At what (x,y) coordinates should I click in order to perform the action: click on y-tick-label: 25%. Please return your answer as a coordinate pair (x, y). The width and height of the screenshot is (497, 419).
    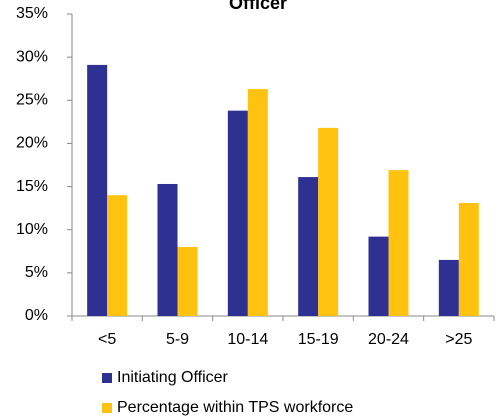
    Looking at the image, I should click on (32, 100).